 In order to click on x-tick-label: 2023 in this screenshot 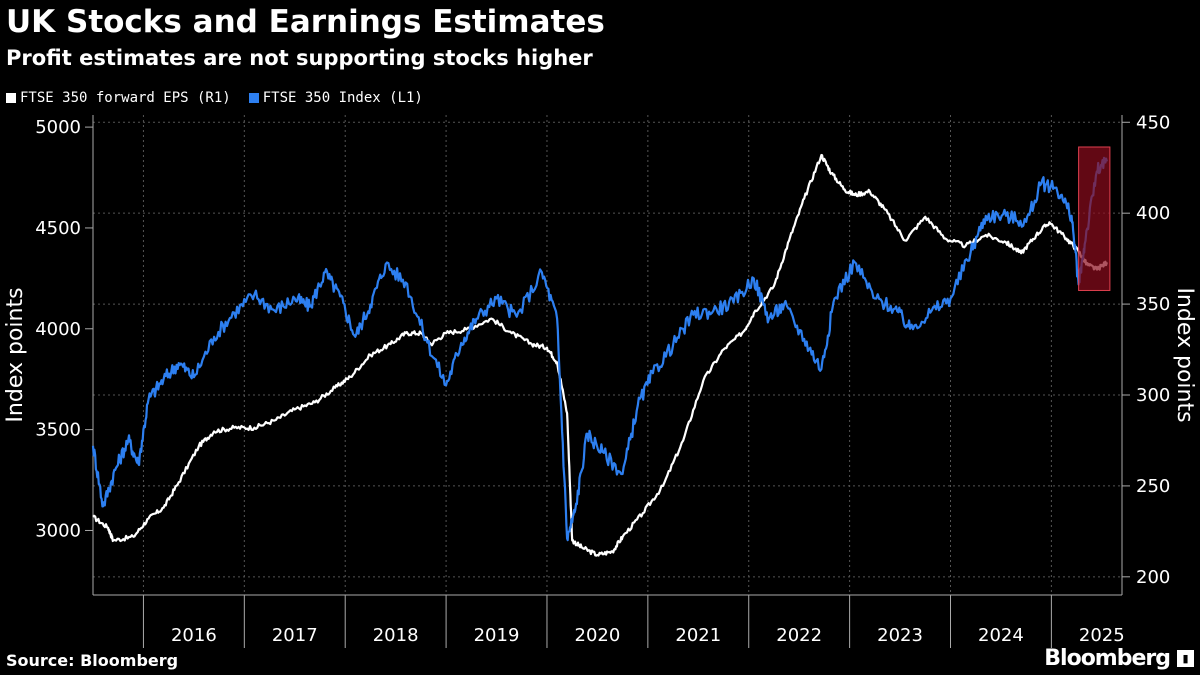, I will do `click(900, 635)`.